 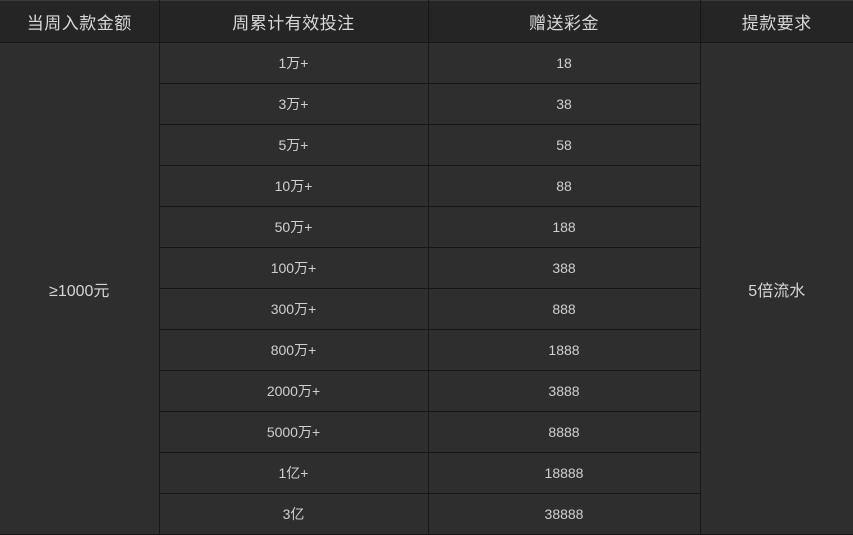 I want to click on table-header: 当周入款金额 周累计有效投注 赠送彩金 提款要求, so click(x=426, y=21).